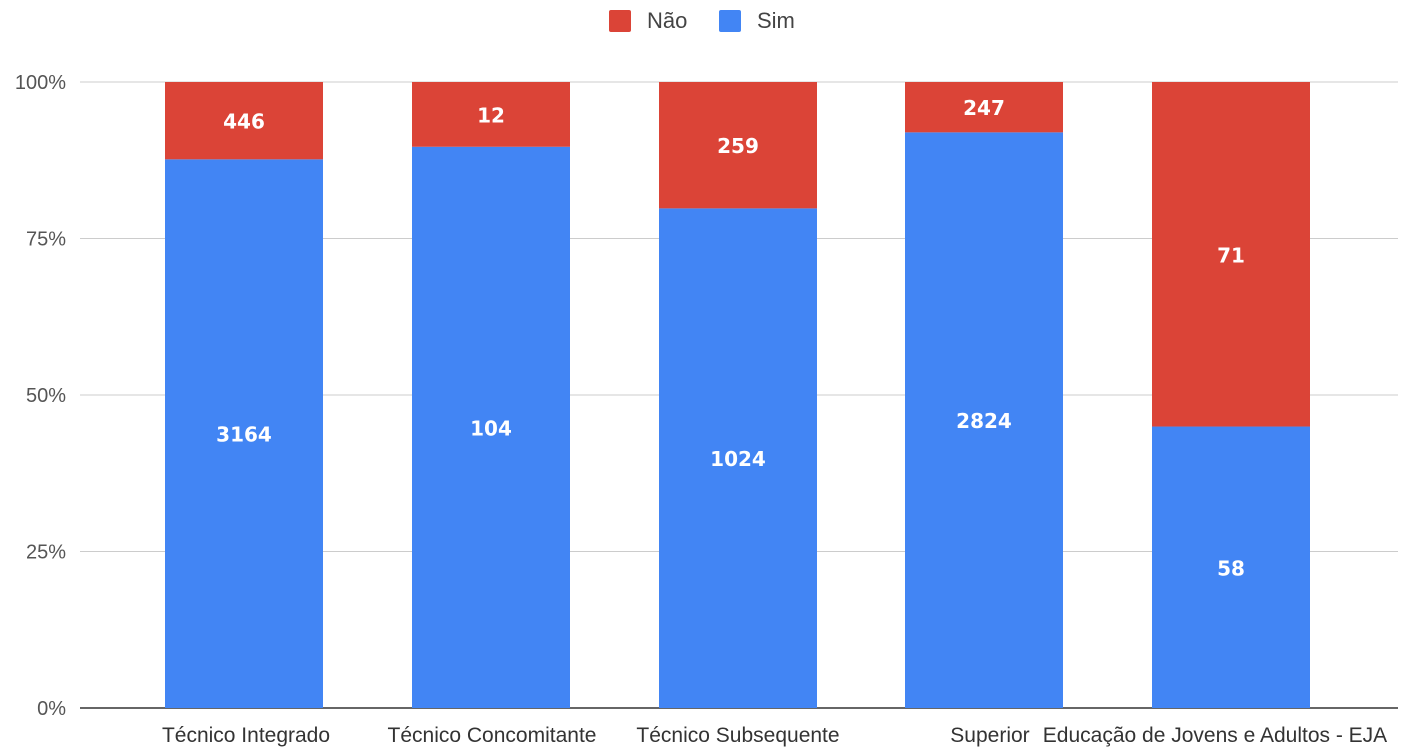 This screenshot has height=749, width=1424. I want to click on y-tick-label: 25%, so click(46, 553).